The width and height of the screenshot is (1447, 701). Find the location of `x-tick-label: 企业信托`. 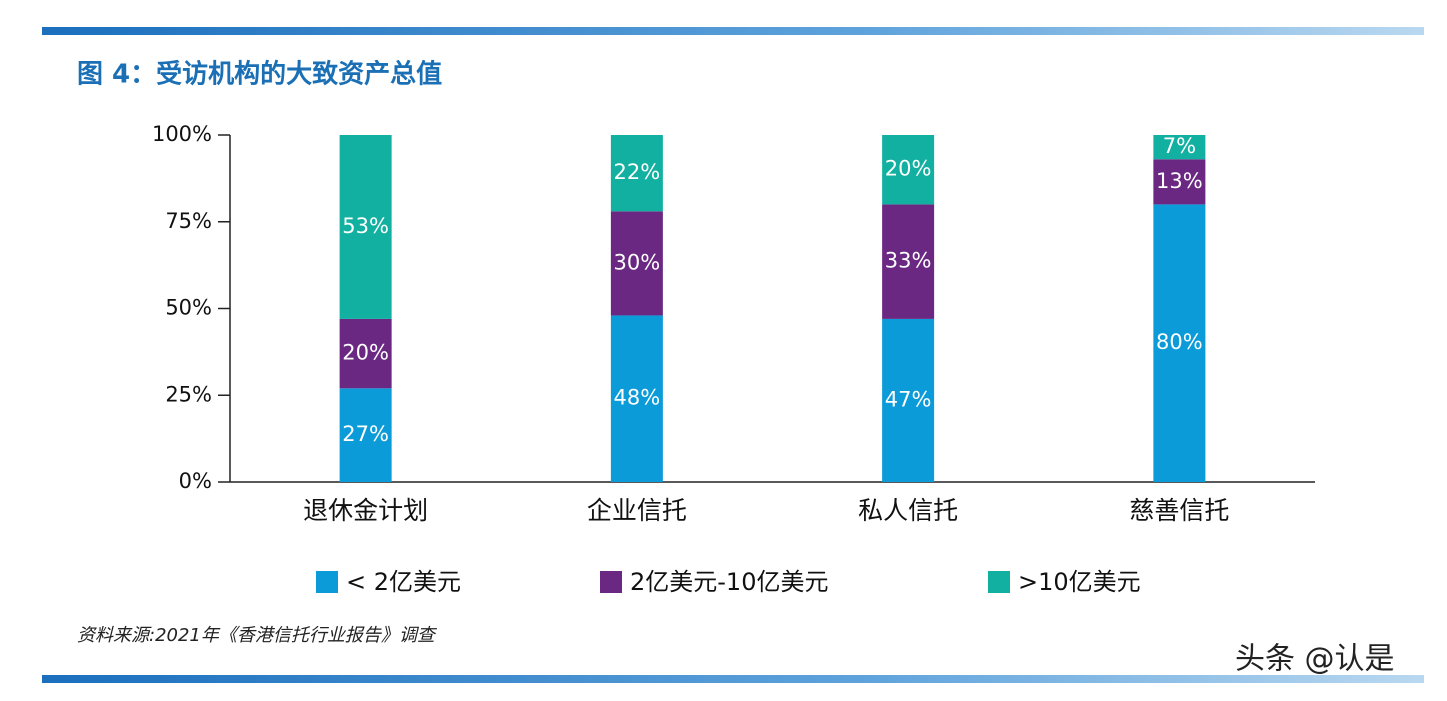

x-tick-label: 企业信托 is located at coordinates (637, 510).